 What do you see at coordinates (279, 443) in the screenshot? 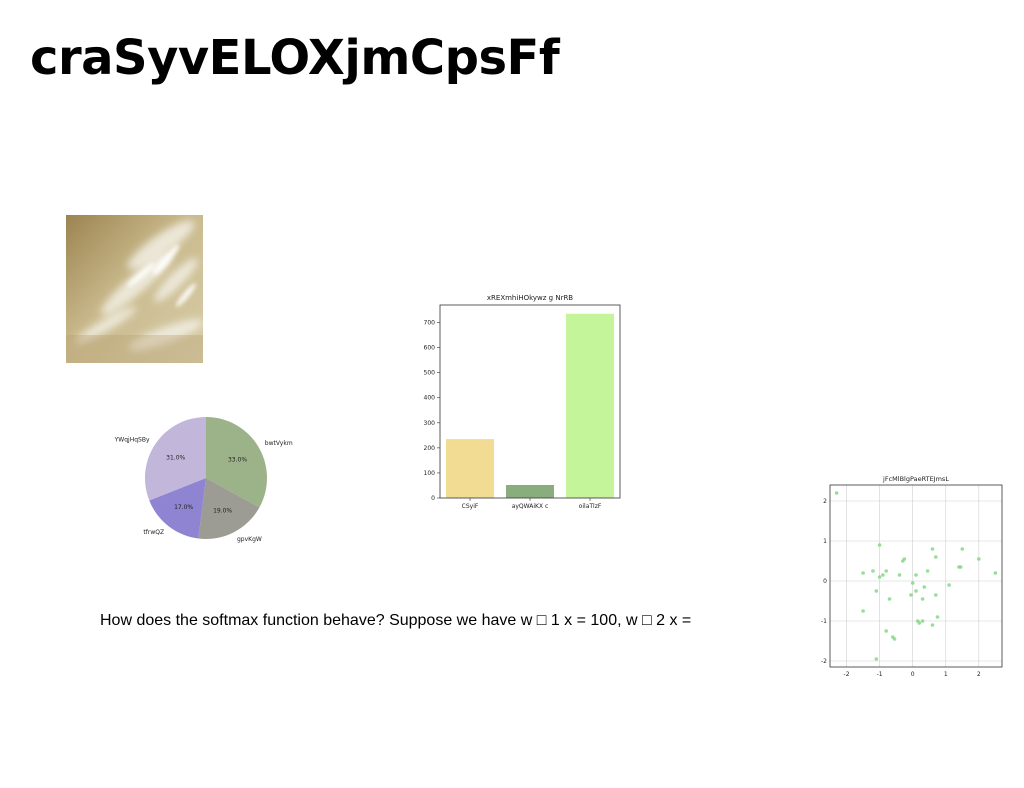
I see `pie-slice-label: bwtVykm` at bounding box center [279, 443].